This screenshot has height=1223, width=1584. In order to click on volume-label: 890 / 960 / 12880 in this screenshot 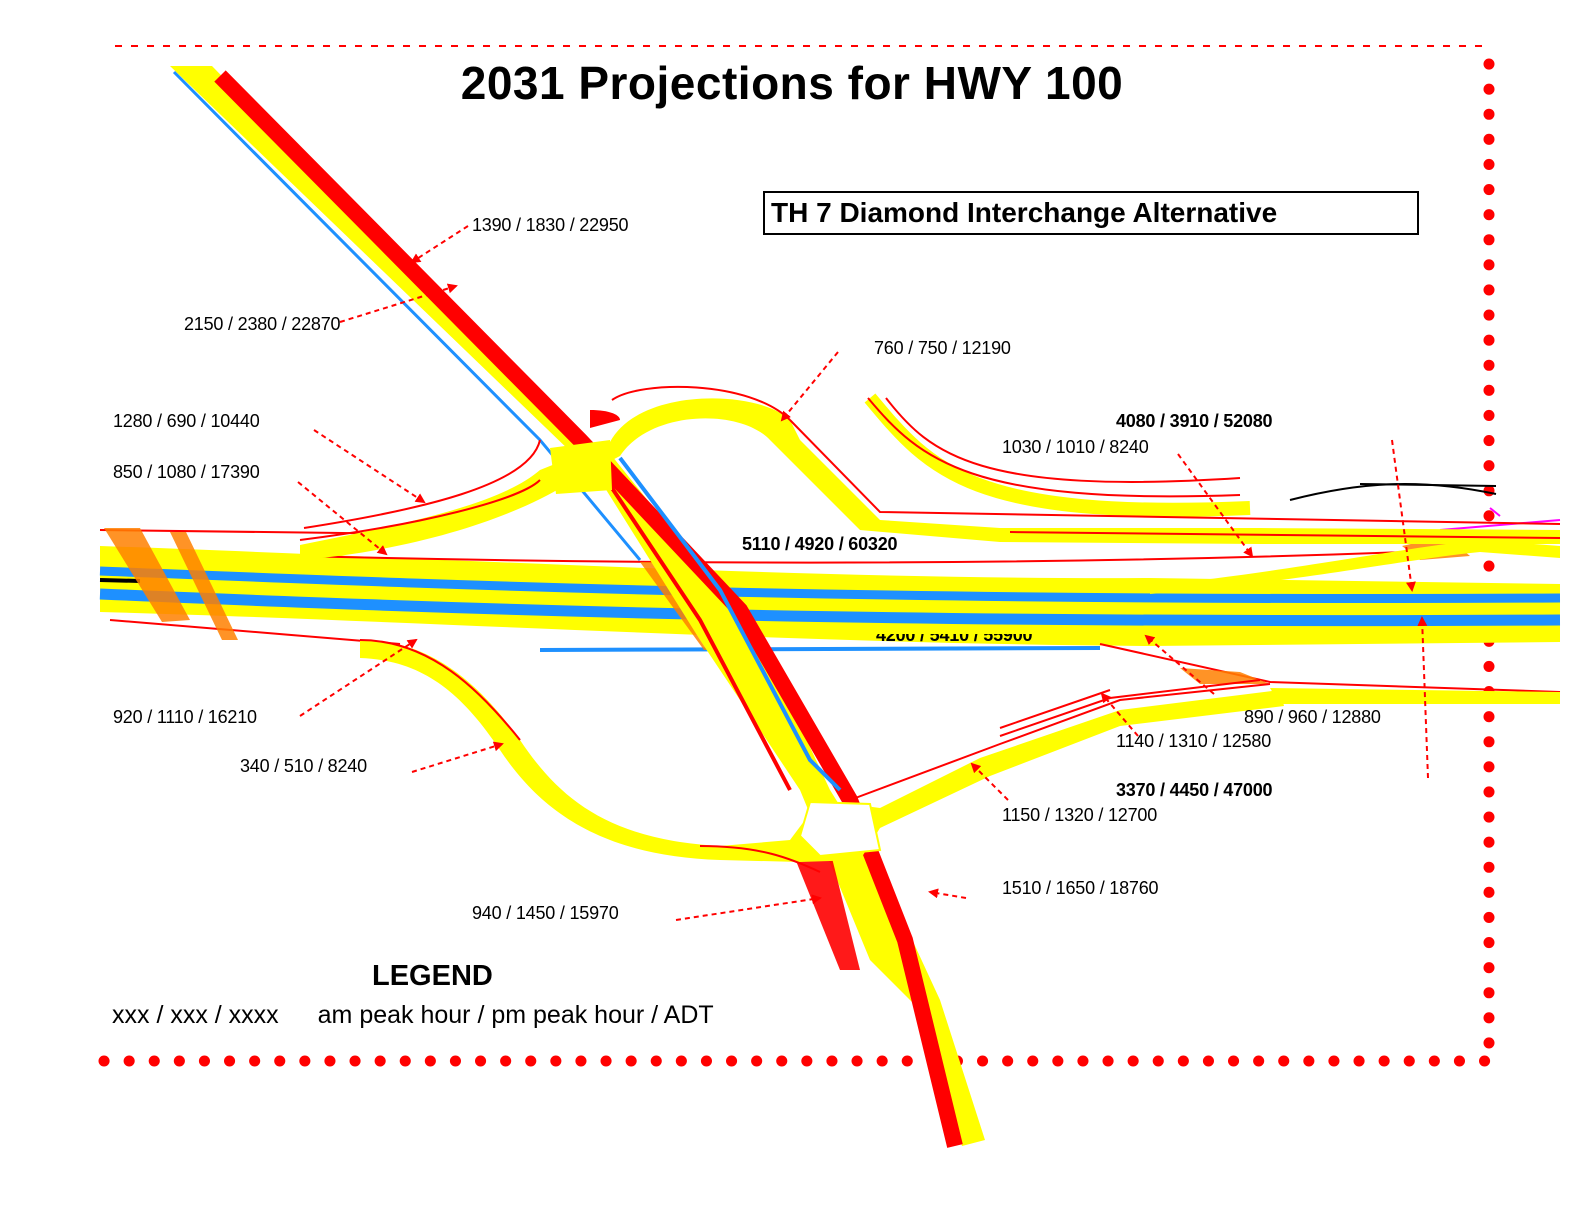, I will do `click(1312, 717)`.